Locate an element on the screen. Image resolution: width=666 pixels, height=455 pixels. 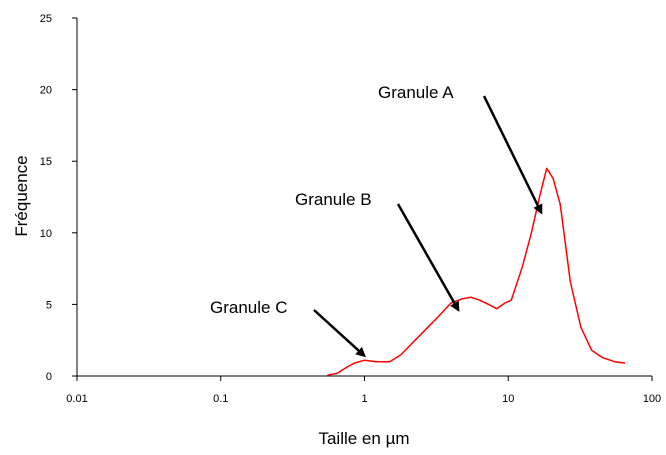
x-tick-label: 0.1 is located at coordinates (220, 399).